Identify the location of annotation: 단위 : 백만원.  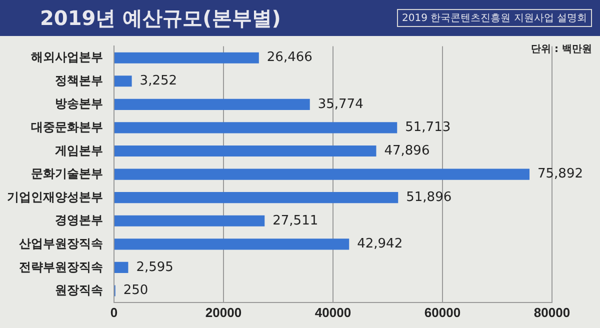
(561, 49).